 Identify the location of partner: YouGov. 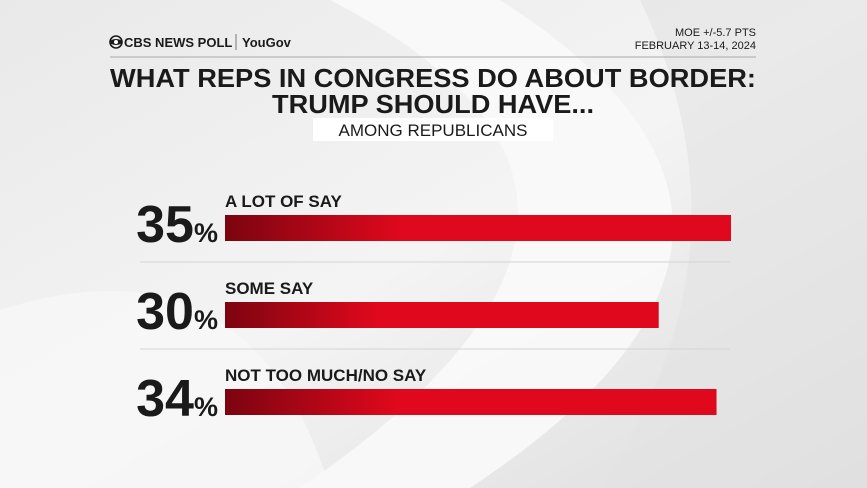
(267, 42).